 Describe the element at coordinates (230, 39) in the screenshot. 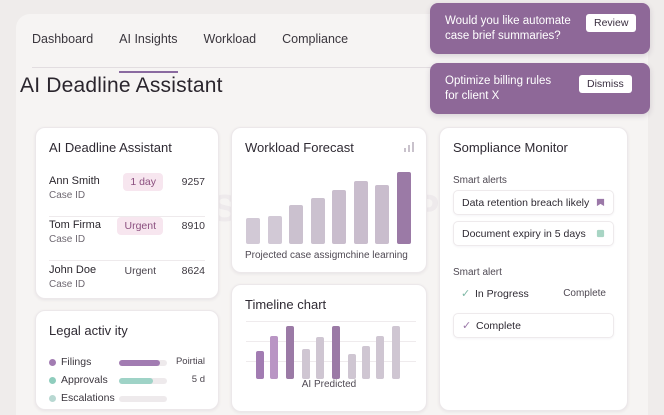

I see `tab-workload: Workload` at that location.